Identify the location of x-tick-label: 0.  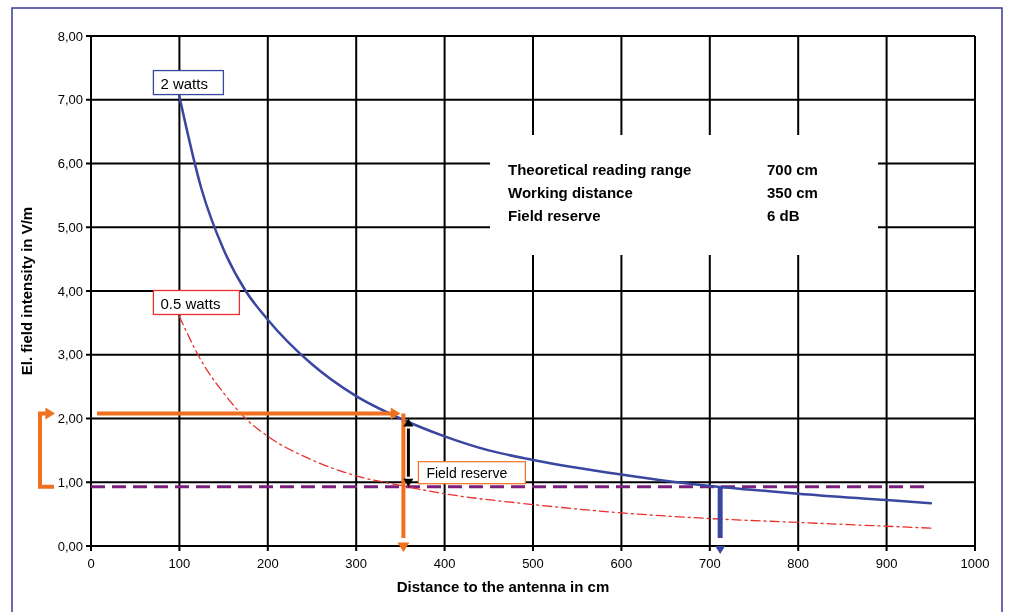
(91, 563).